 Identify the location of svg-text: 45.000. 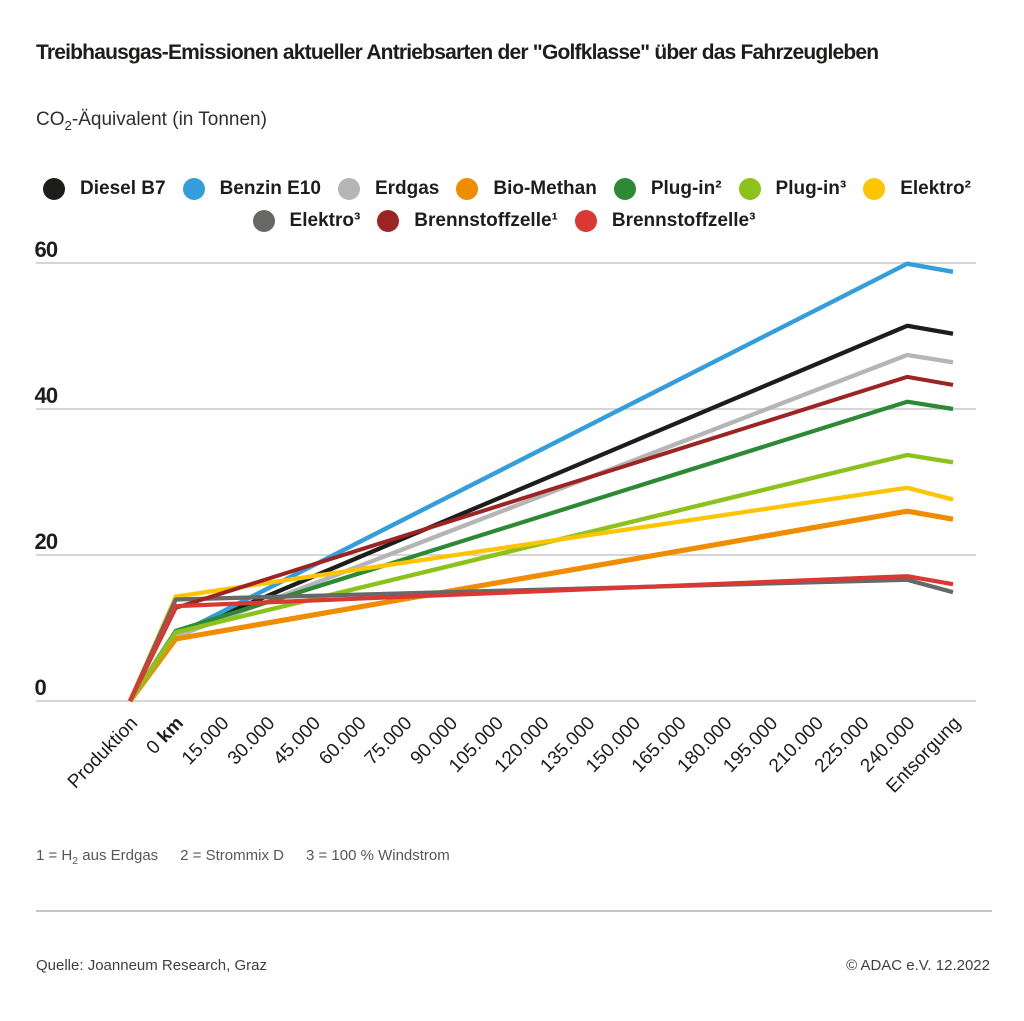
(297, 741).